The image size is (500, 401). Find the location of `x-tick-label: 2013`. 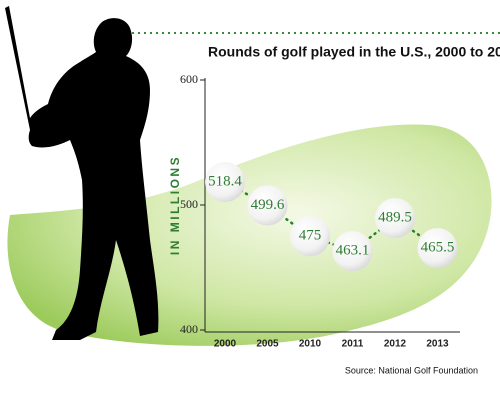

x-tick-label: 2013 is located at coordinates (437, 344).